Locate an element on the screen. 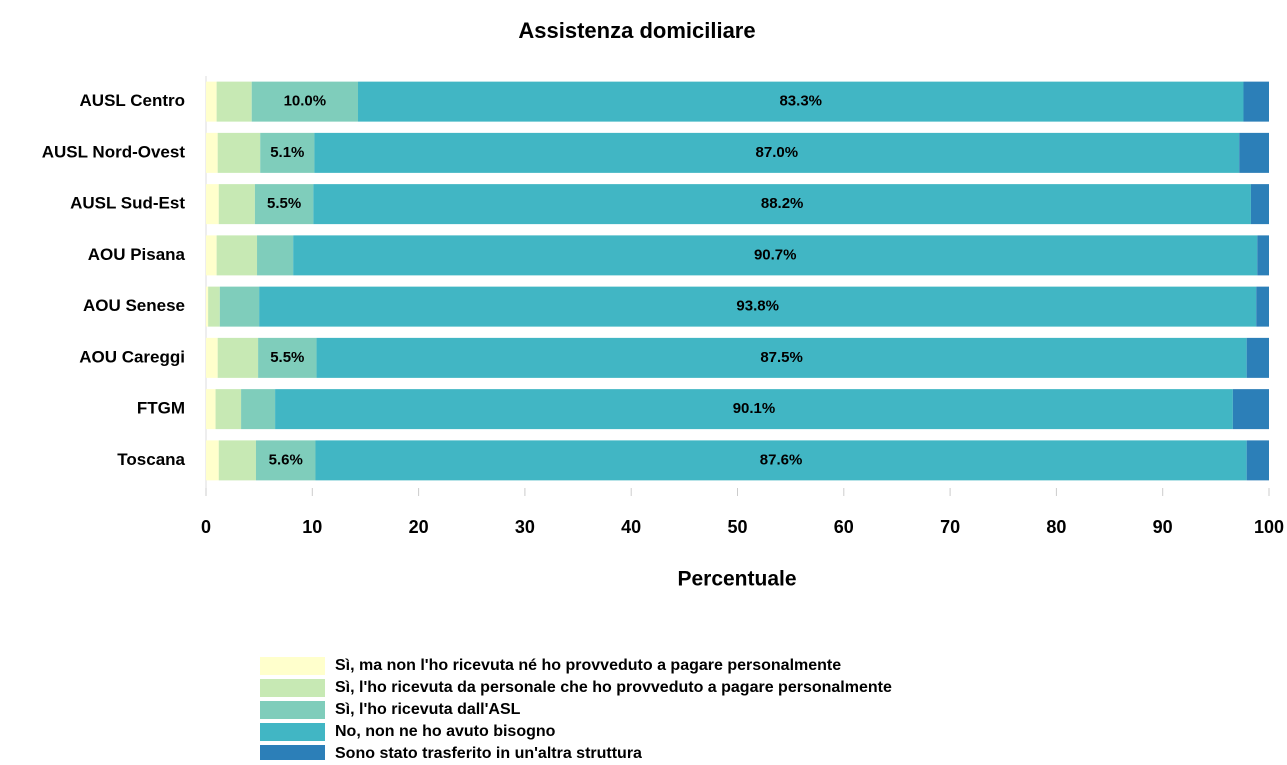 Image resolution: width=1287 pixels, height=765 pixels. data-label: 87.6% is located at coordinates (781, 459).